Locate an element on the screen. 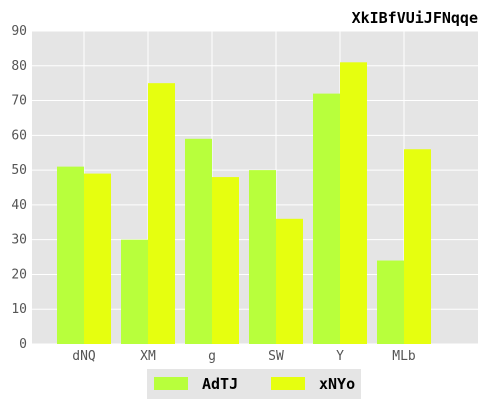  legend-swatch-AdTJ is located at coordinates (171, 383).